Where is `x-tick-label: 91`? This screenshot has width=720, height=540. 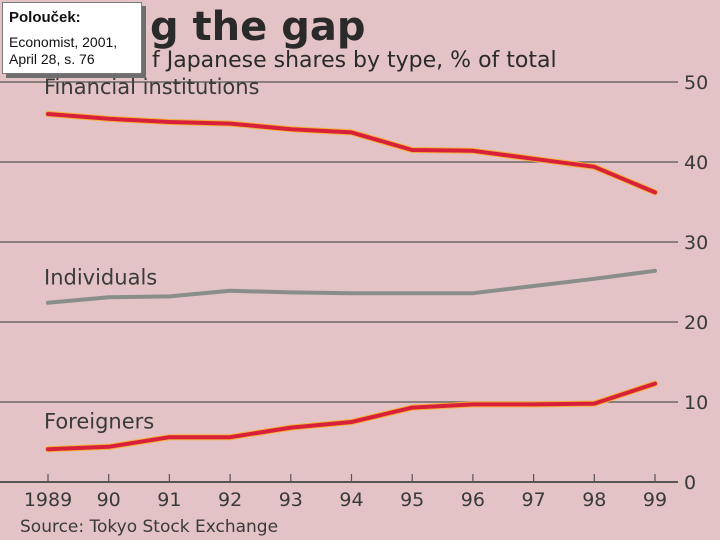
x-tick-label: 91 is located at coordinates (169, 500).